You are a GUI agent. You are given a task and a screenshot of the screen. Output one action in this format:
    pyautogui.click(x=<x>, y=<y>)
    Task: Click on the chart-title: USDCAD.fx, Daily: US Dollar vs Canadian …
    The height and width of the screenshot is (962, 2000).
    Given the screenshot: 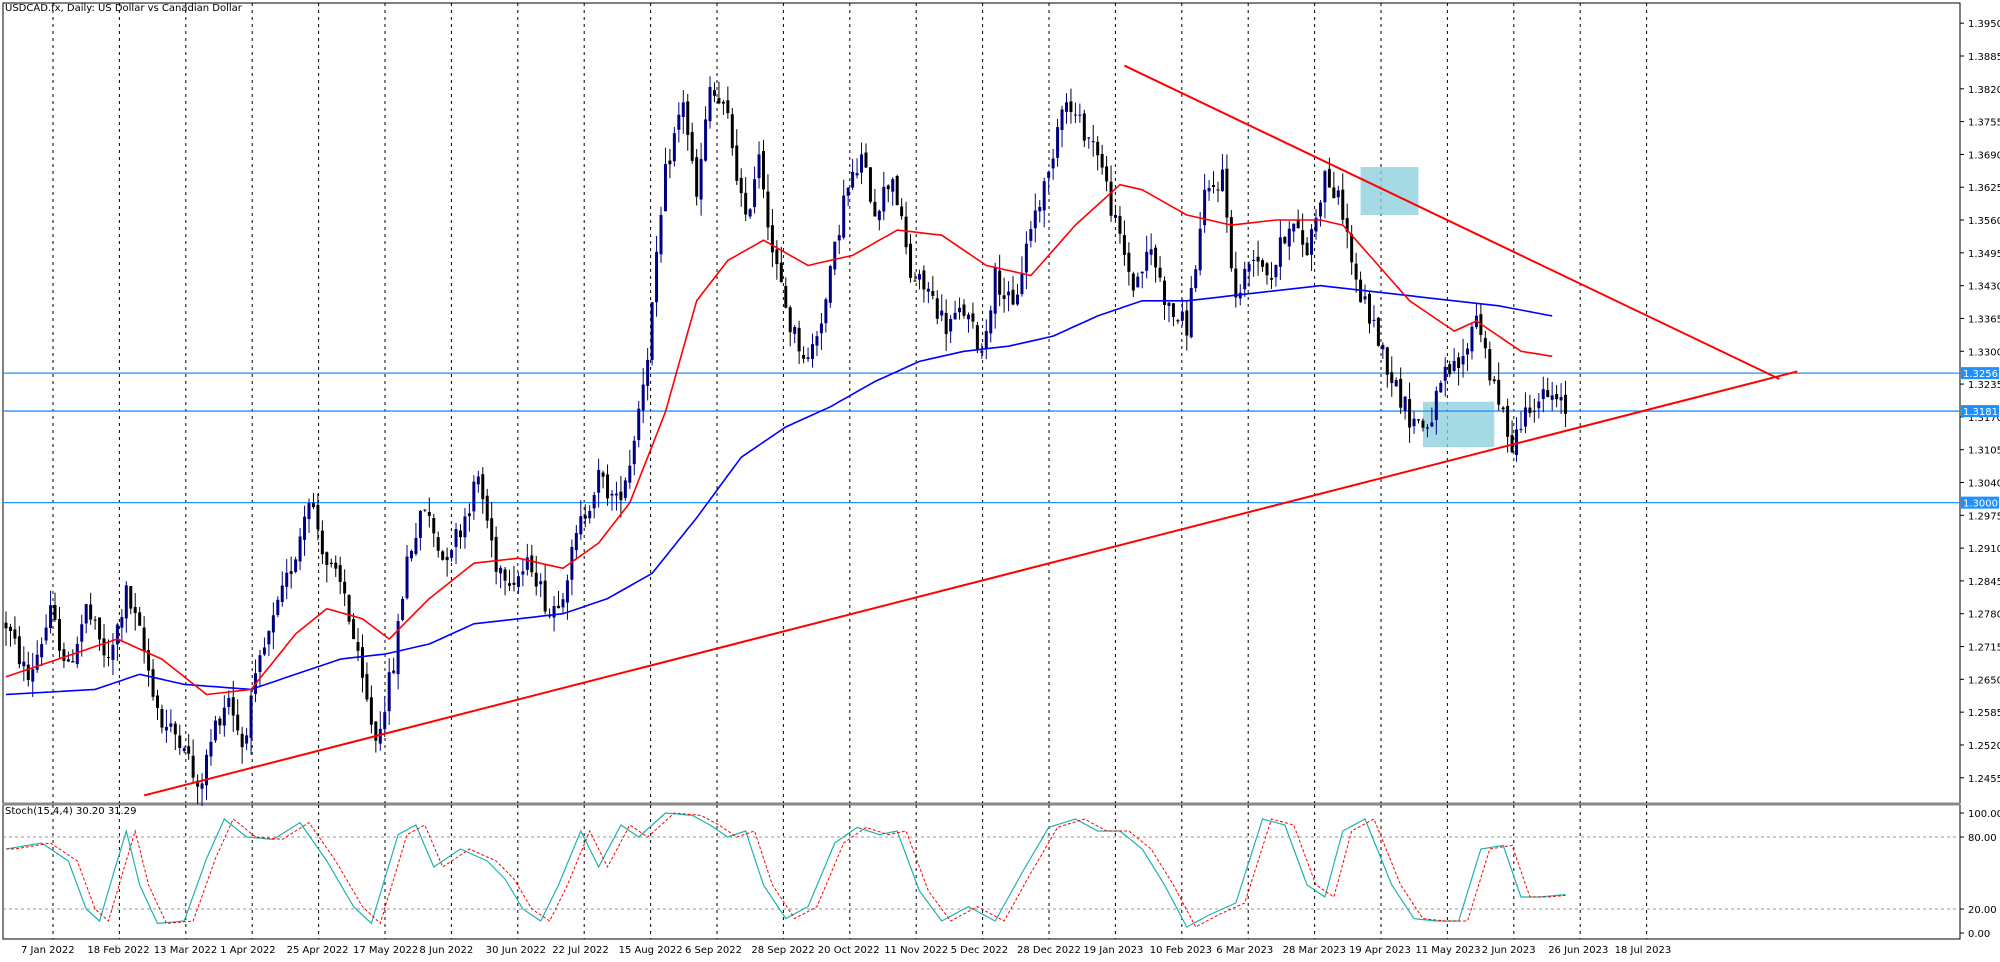 What is the action you would take?
    pyautogui.click(x=123, y=8)
    